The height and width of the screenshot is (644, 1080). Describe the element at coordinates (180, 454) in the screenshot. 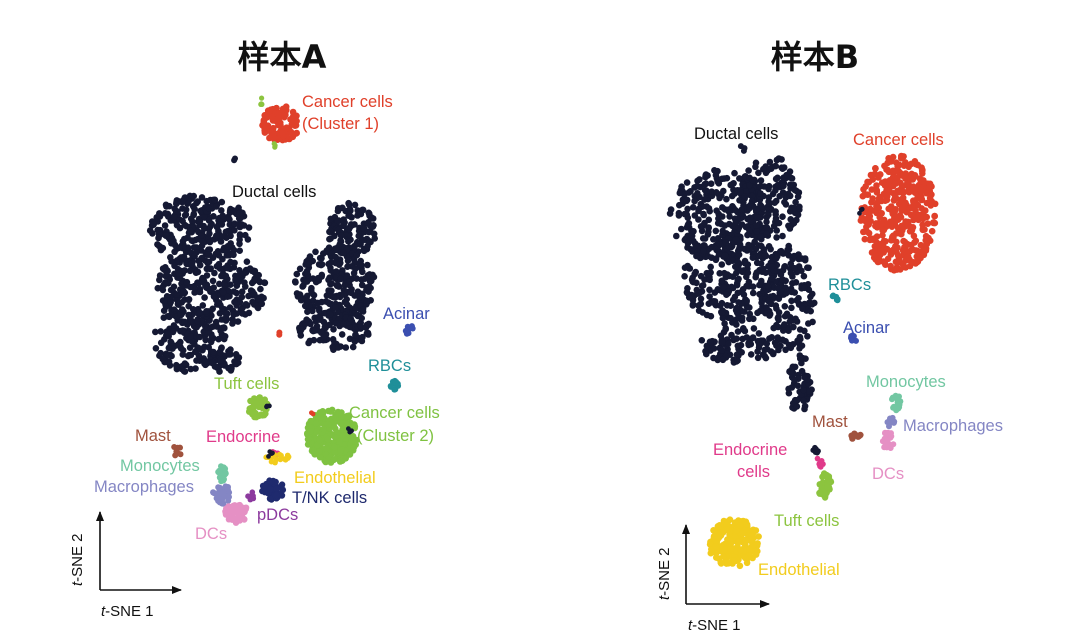

I see `point-a-mast` at that location.